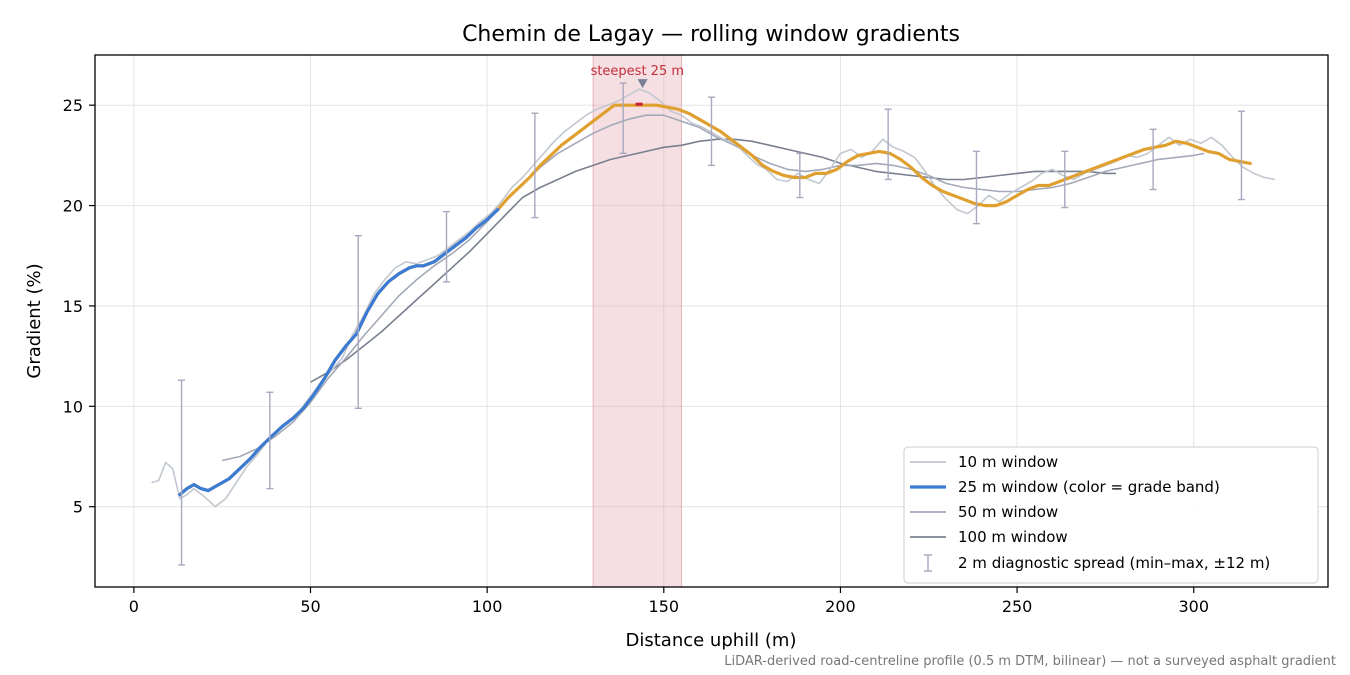 The width and height of the screenshot is (1350, 675). Describe the element at coordinates (73, 105) in the screenshot. I see `y-tick-label: 25` at that location.